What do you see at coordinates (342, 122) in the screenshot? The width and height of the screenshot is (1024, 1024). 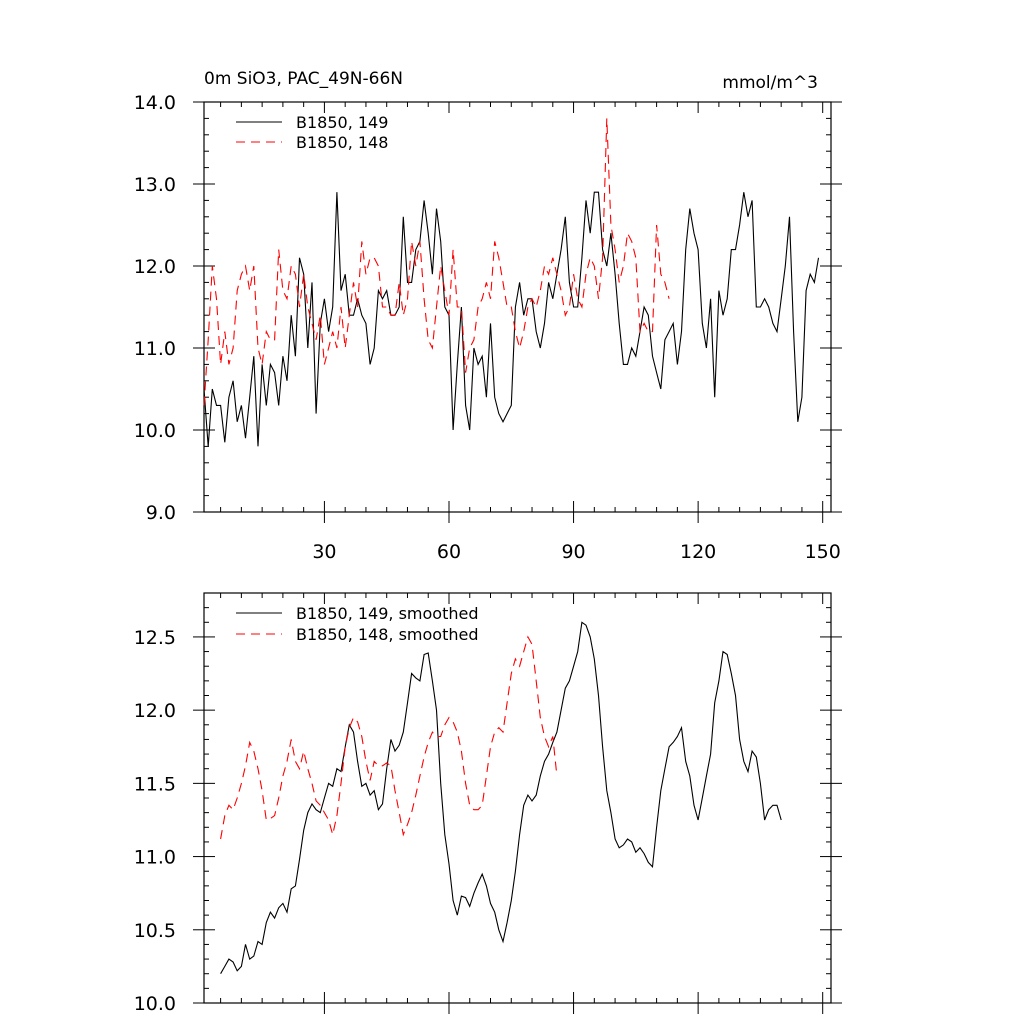 I see `legend-label-149: B1850, 149` at bounding box center [342, 122].